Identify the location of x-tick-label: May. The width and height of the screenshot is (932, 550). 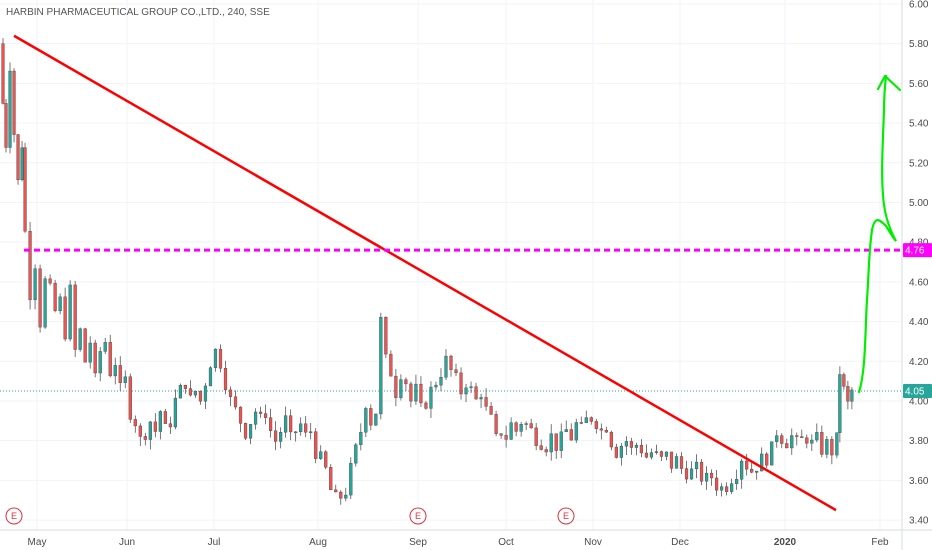
(37, 542).